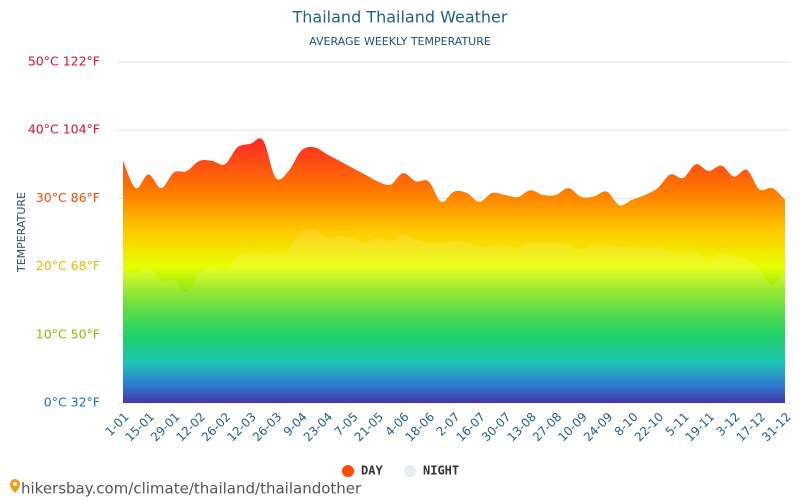  What do you see at coordinates (21, 232) in the screenshot?
I see `y-axis-label: TEMPERATURE` at bounding box center [21, 232].